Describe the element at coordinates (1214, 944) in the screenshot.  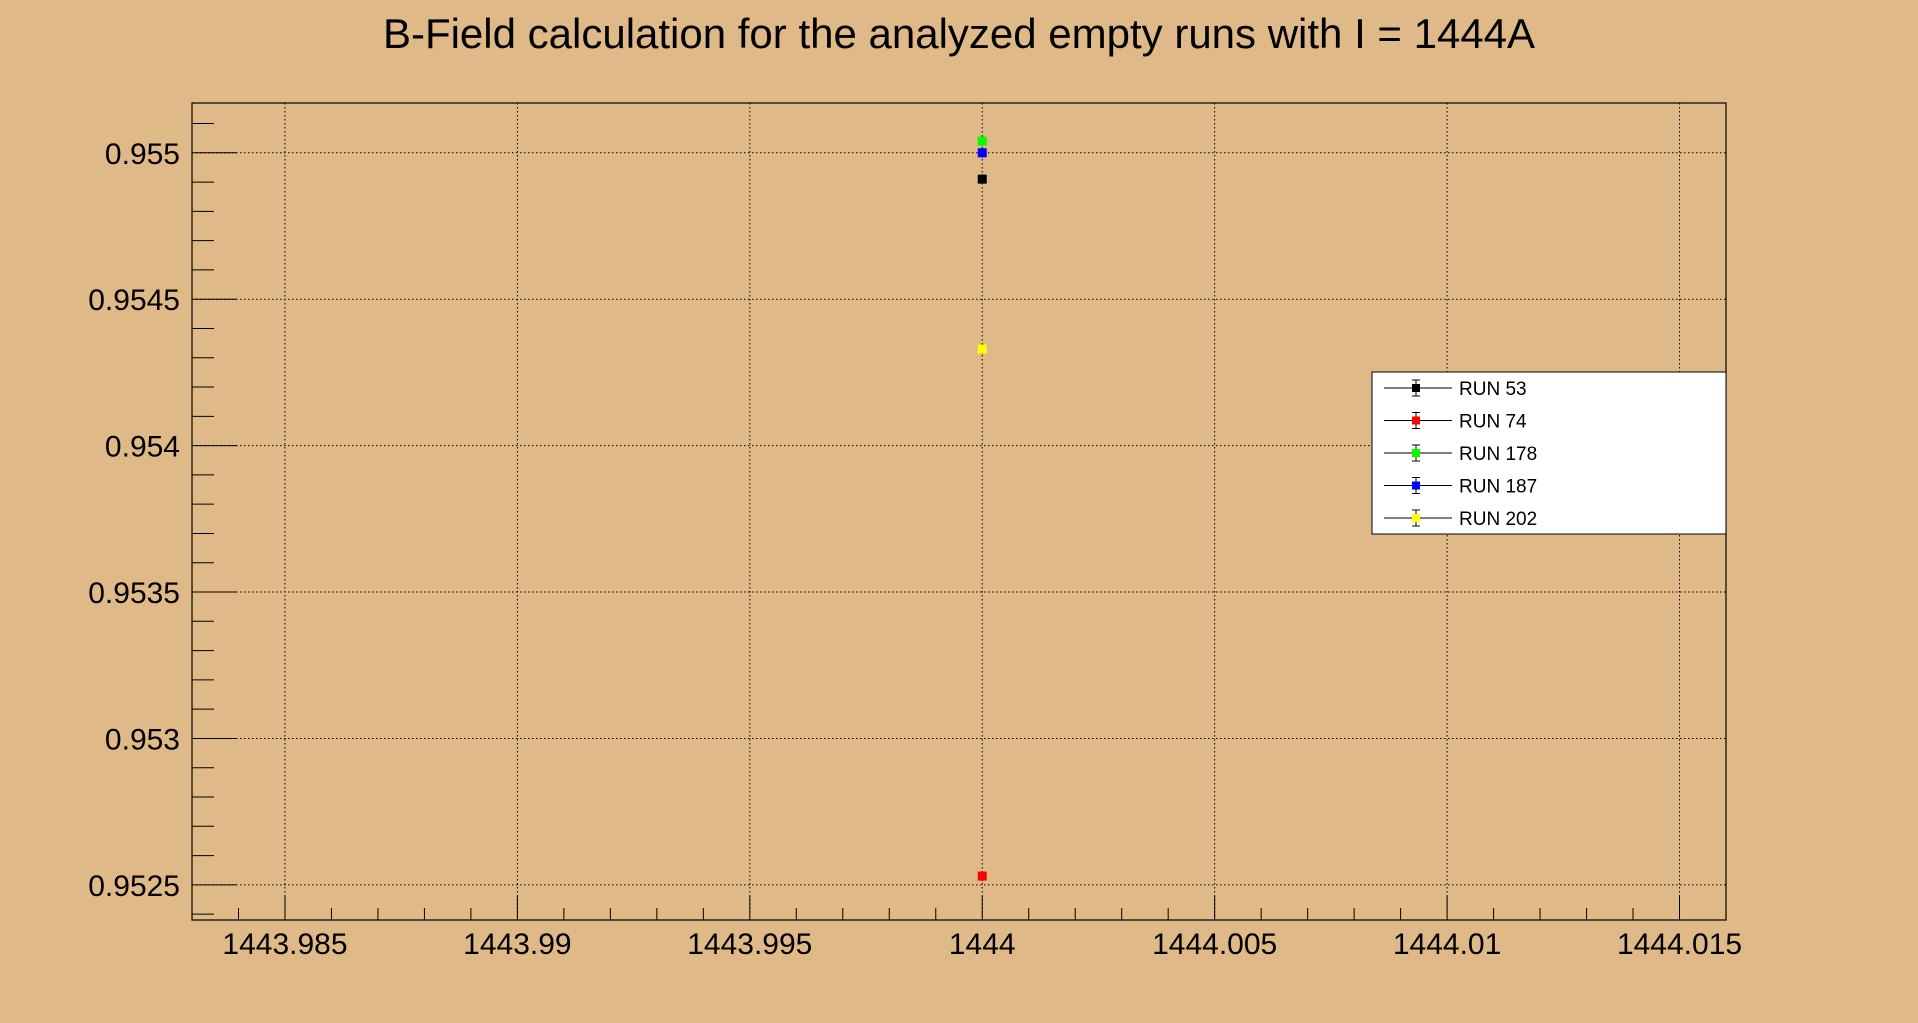
I see `x-tick-label: 1444.005` at that location.